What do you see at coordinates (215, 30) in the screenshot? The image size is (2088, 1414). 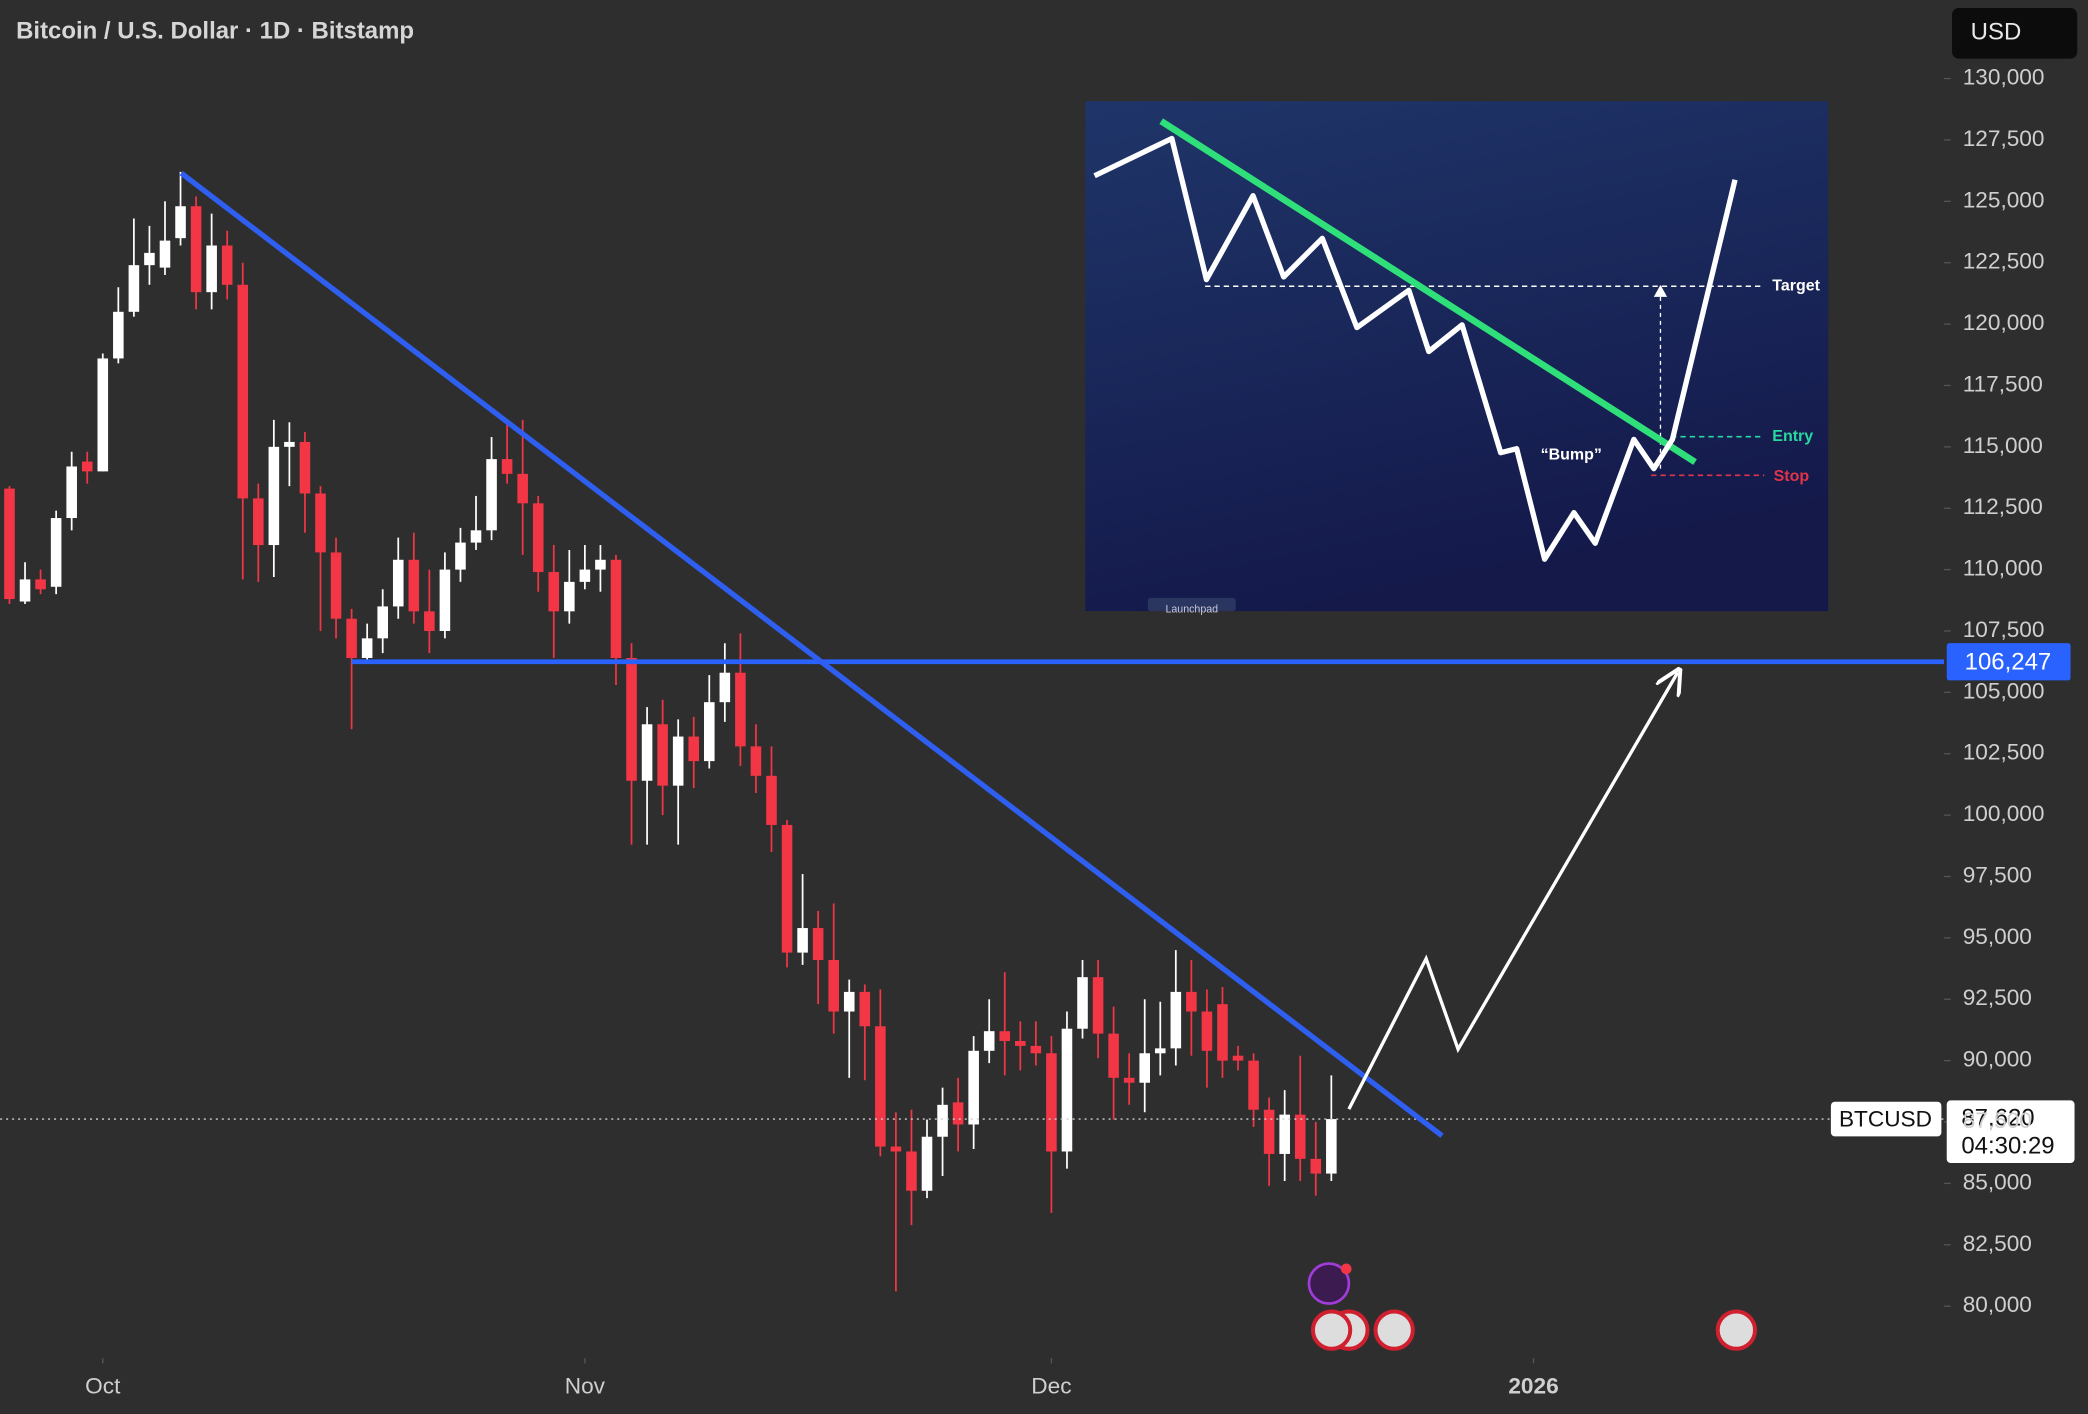 I see `chart-title: Bitcoin / U.S. Dollar · 1D · Bitstamp` at bounding box center [215, 30].